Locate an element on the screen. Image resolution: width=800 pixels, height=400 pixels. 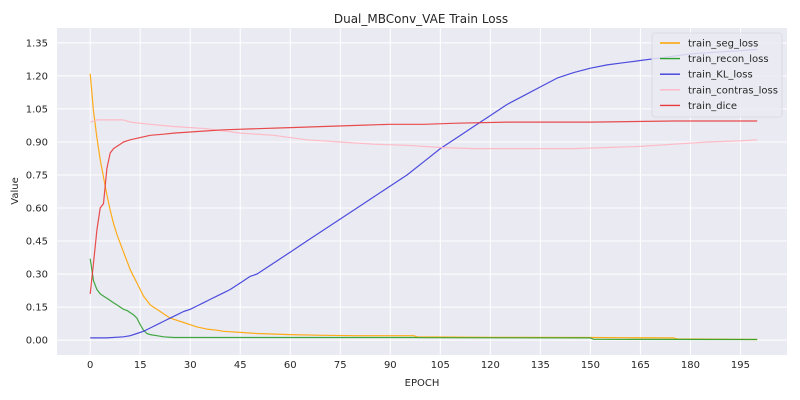
legend-frame is located at coordinates (717, 75).